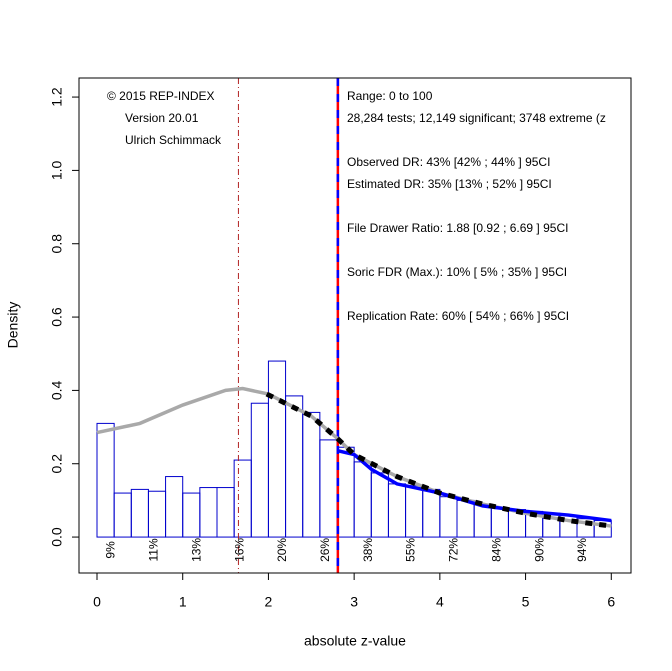  I want to click on local-power-label: 20%, so click(282, 550).